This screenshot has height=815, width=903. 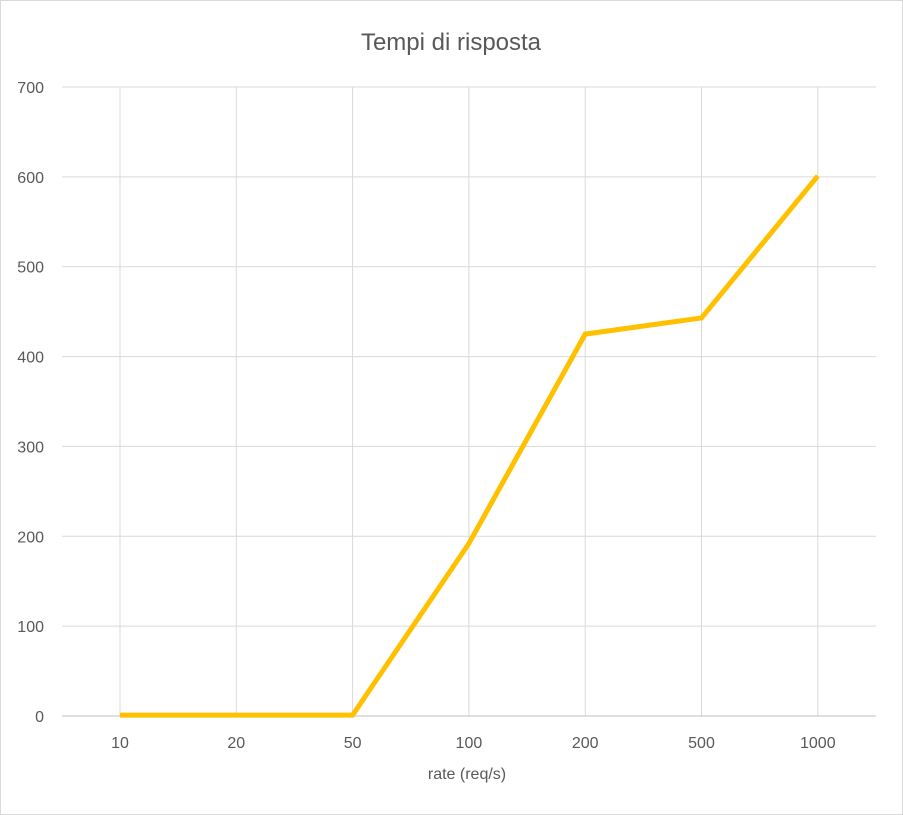 I want to click on y-tick-label: 100, so click(x=30, y=627).